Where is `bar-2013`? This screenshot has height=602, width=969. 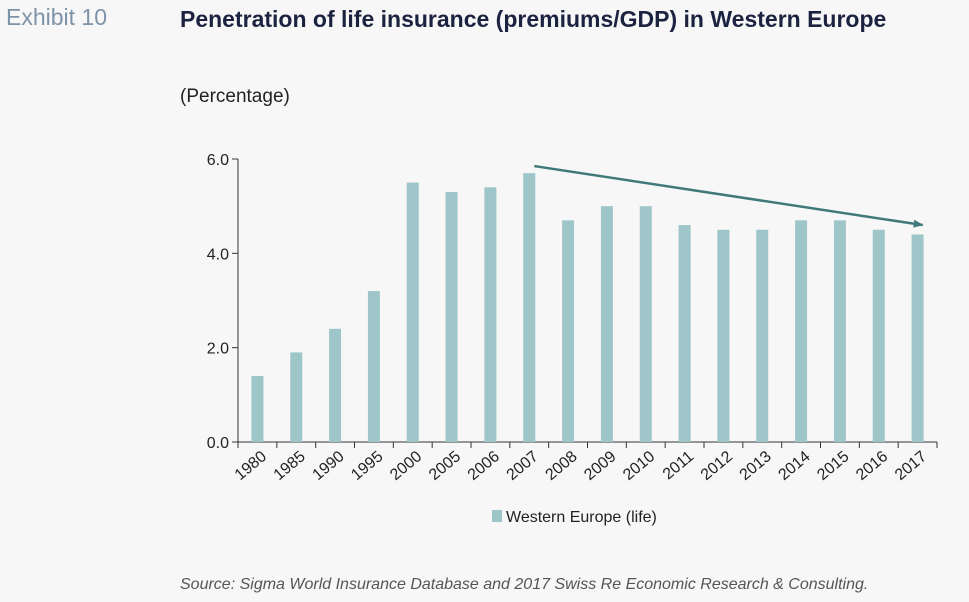 bar-2013 is located at coordinates (762, 335).